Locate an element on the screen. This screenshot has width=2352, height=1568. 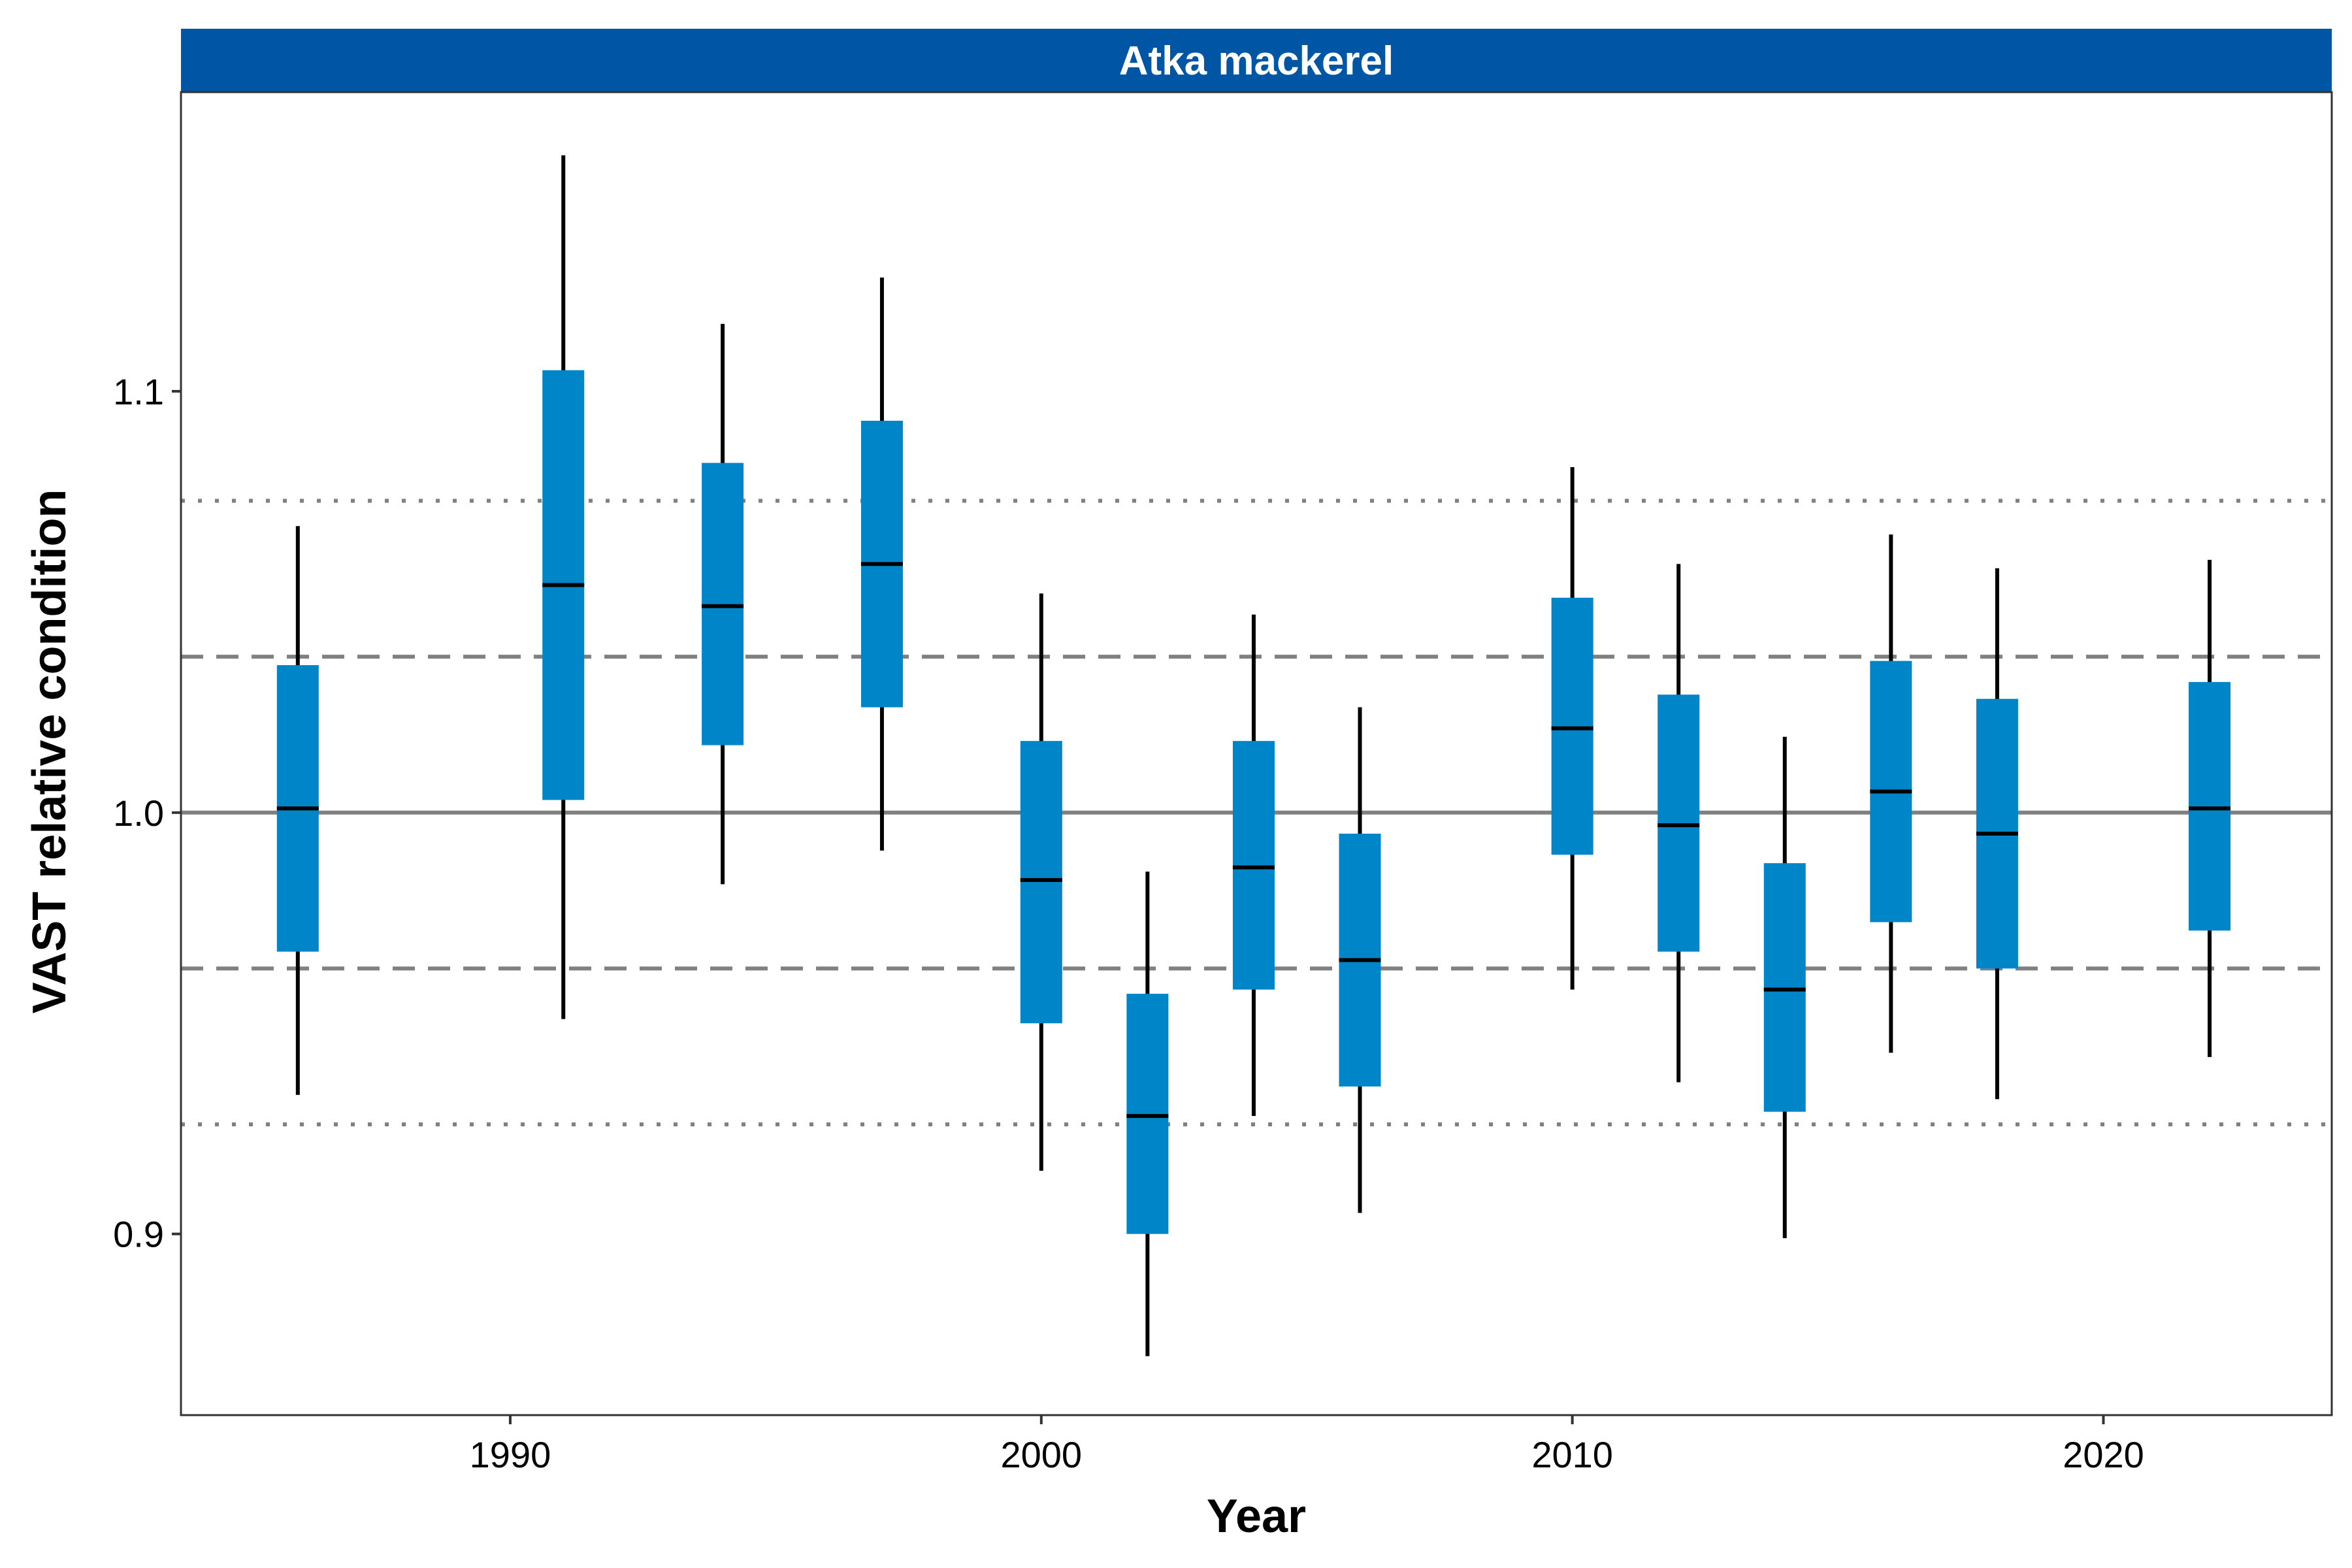
box-body-2000 is located at coordinates (1041, 882).